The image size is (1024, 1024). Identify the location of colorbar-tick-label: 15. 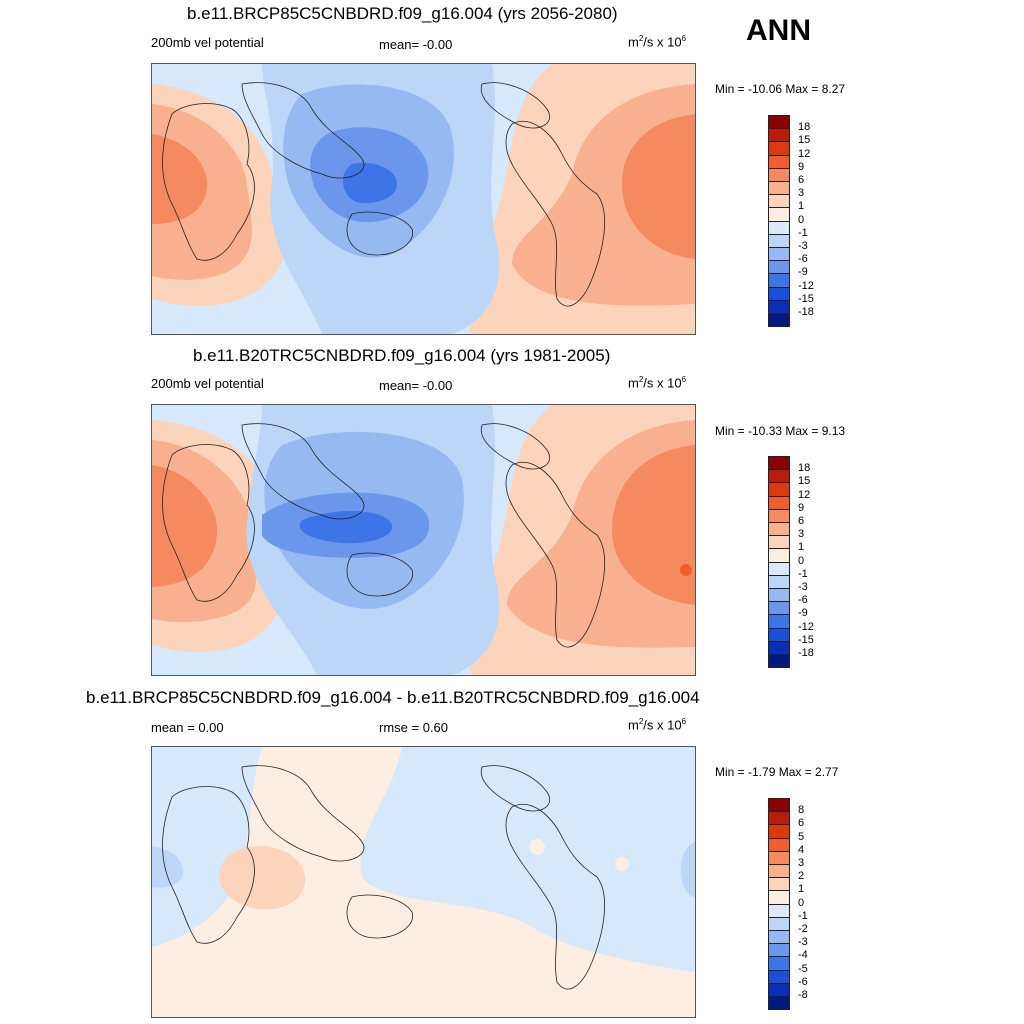
(804, 481).